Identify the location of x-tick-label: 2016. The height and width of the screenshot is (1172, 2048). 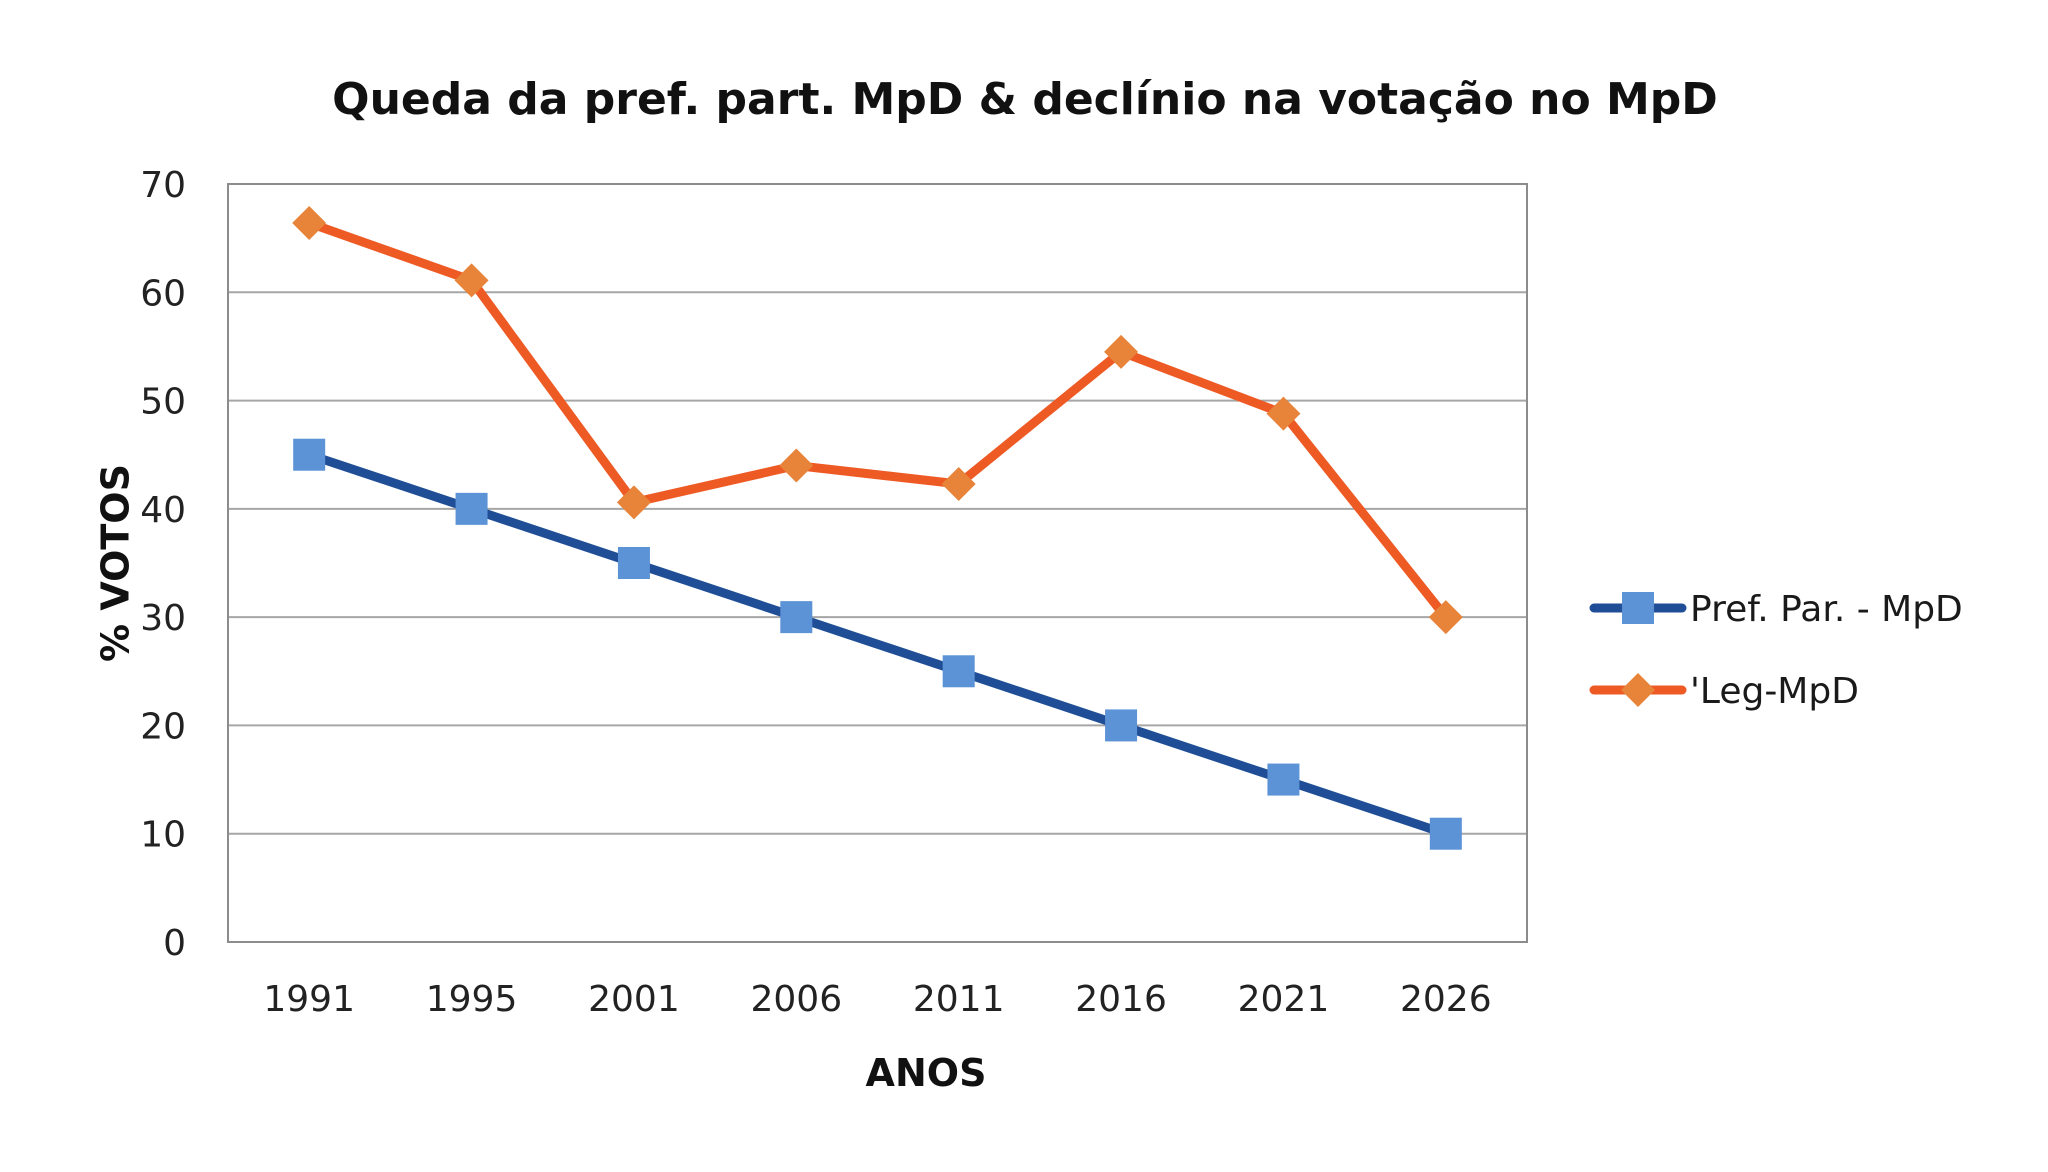
(1121, 999).